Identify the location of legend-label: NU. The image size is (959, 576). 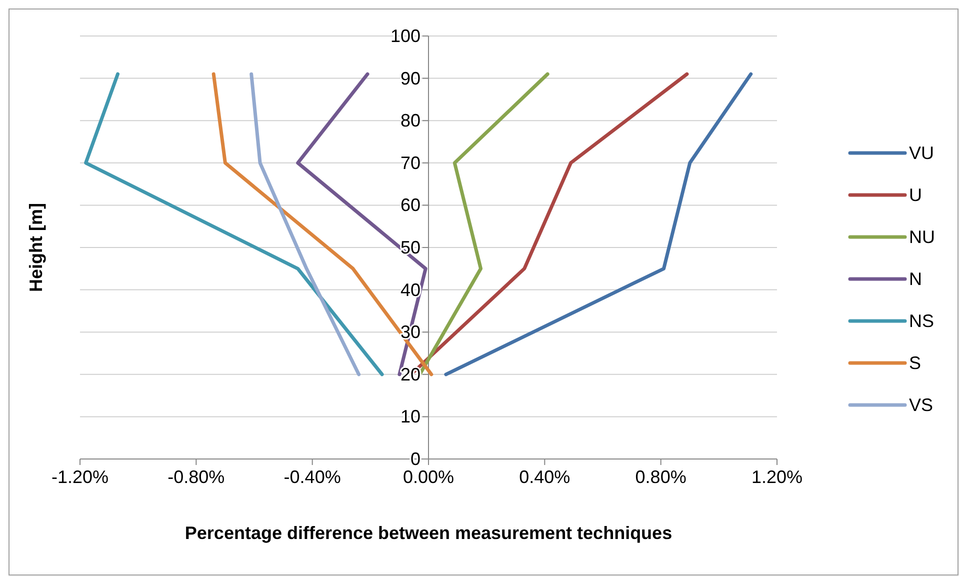
(922, 237).